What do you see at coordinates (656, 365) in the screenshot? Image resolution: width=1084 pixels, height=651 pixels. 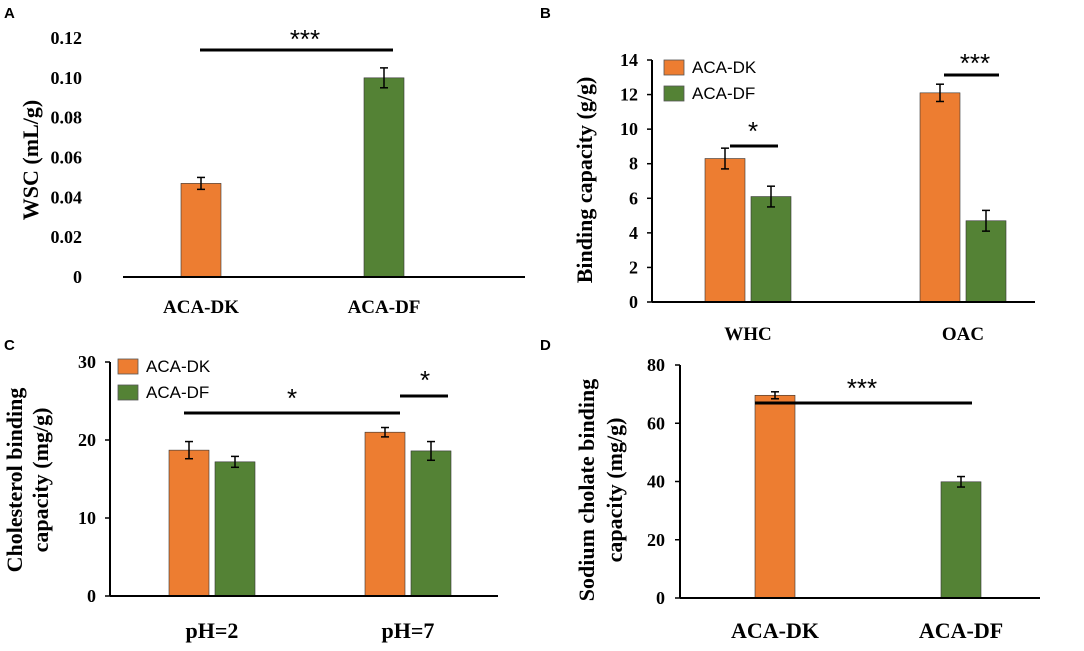 I see `y-tick-label: 80` at bounding box center [656, 365].